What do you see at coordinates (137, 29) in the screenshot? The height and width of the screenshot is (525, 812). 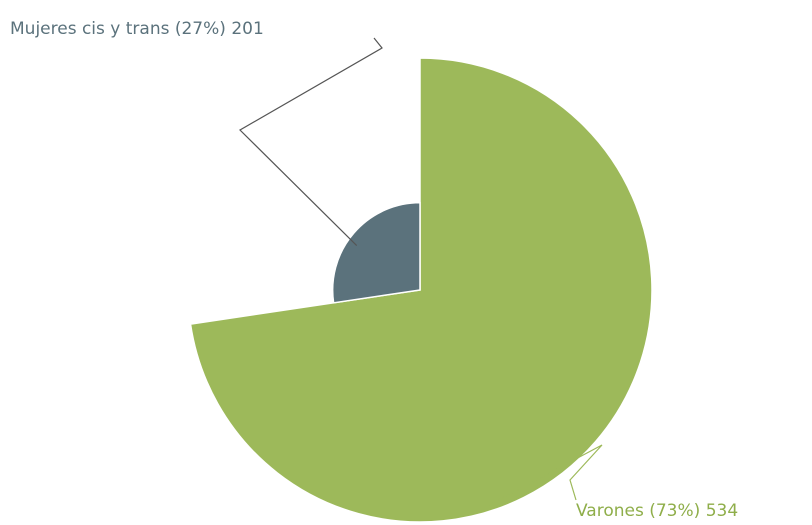 I see `slice-label: Mujeres cis y trans (27%) 201` at bounding box center [137, 29].